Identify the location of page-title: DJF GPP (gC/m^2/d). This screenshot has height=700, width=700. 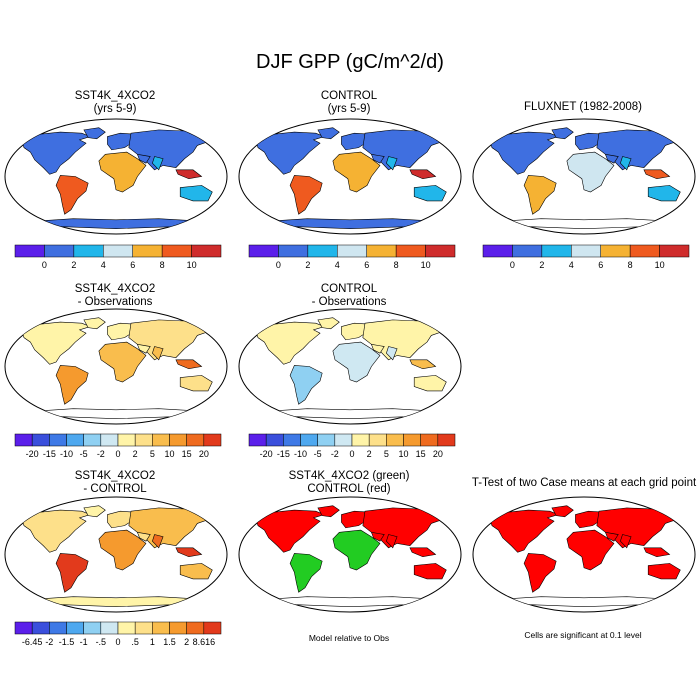
(350, 62).